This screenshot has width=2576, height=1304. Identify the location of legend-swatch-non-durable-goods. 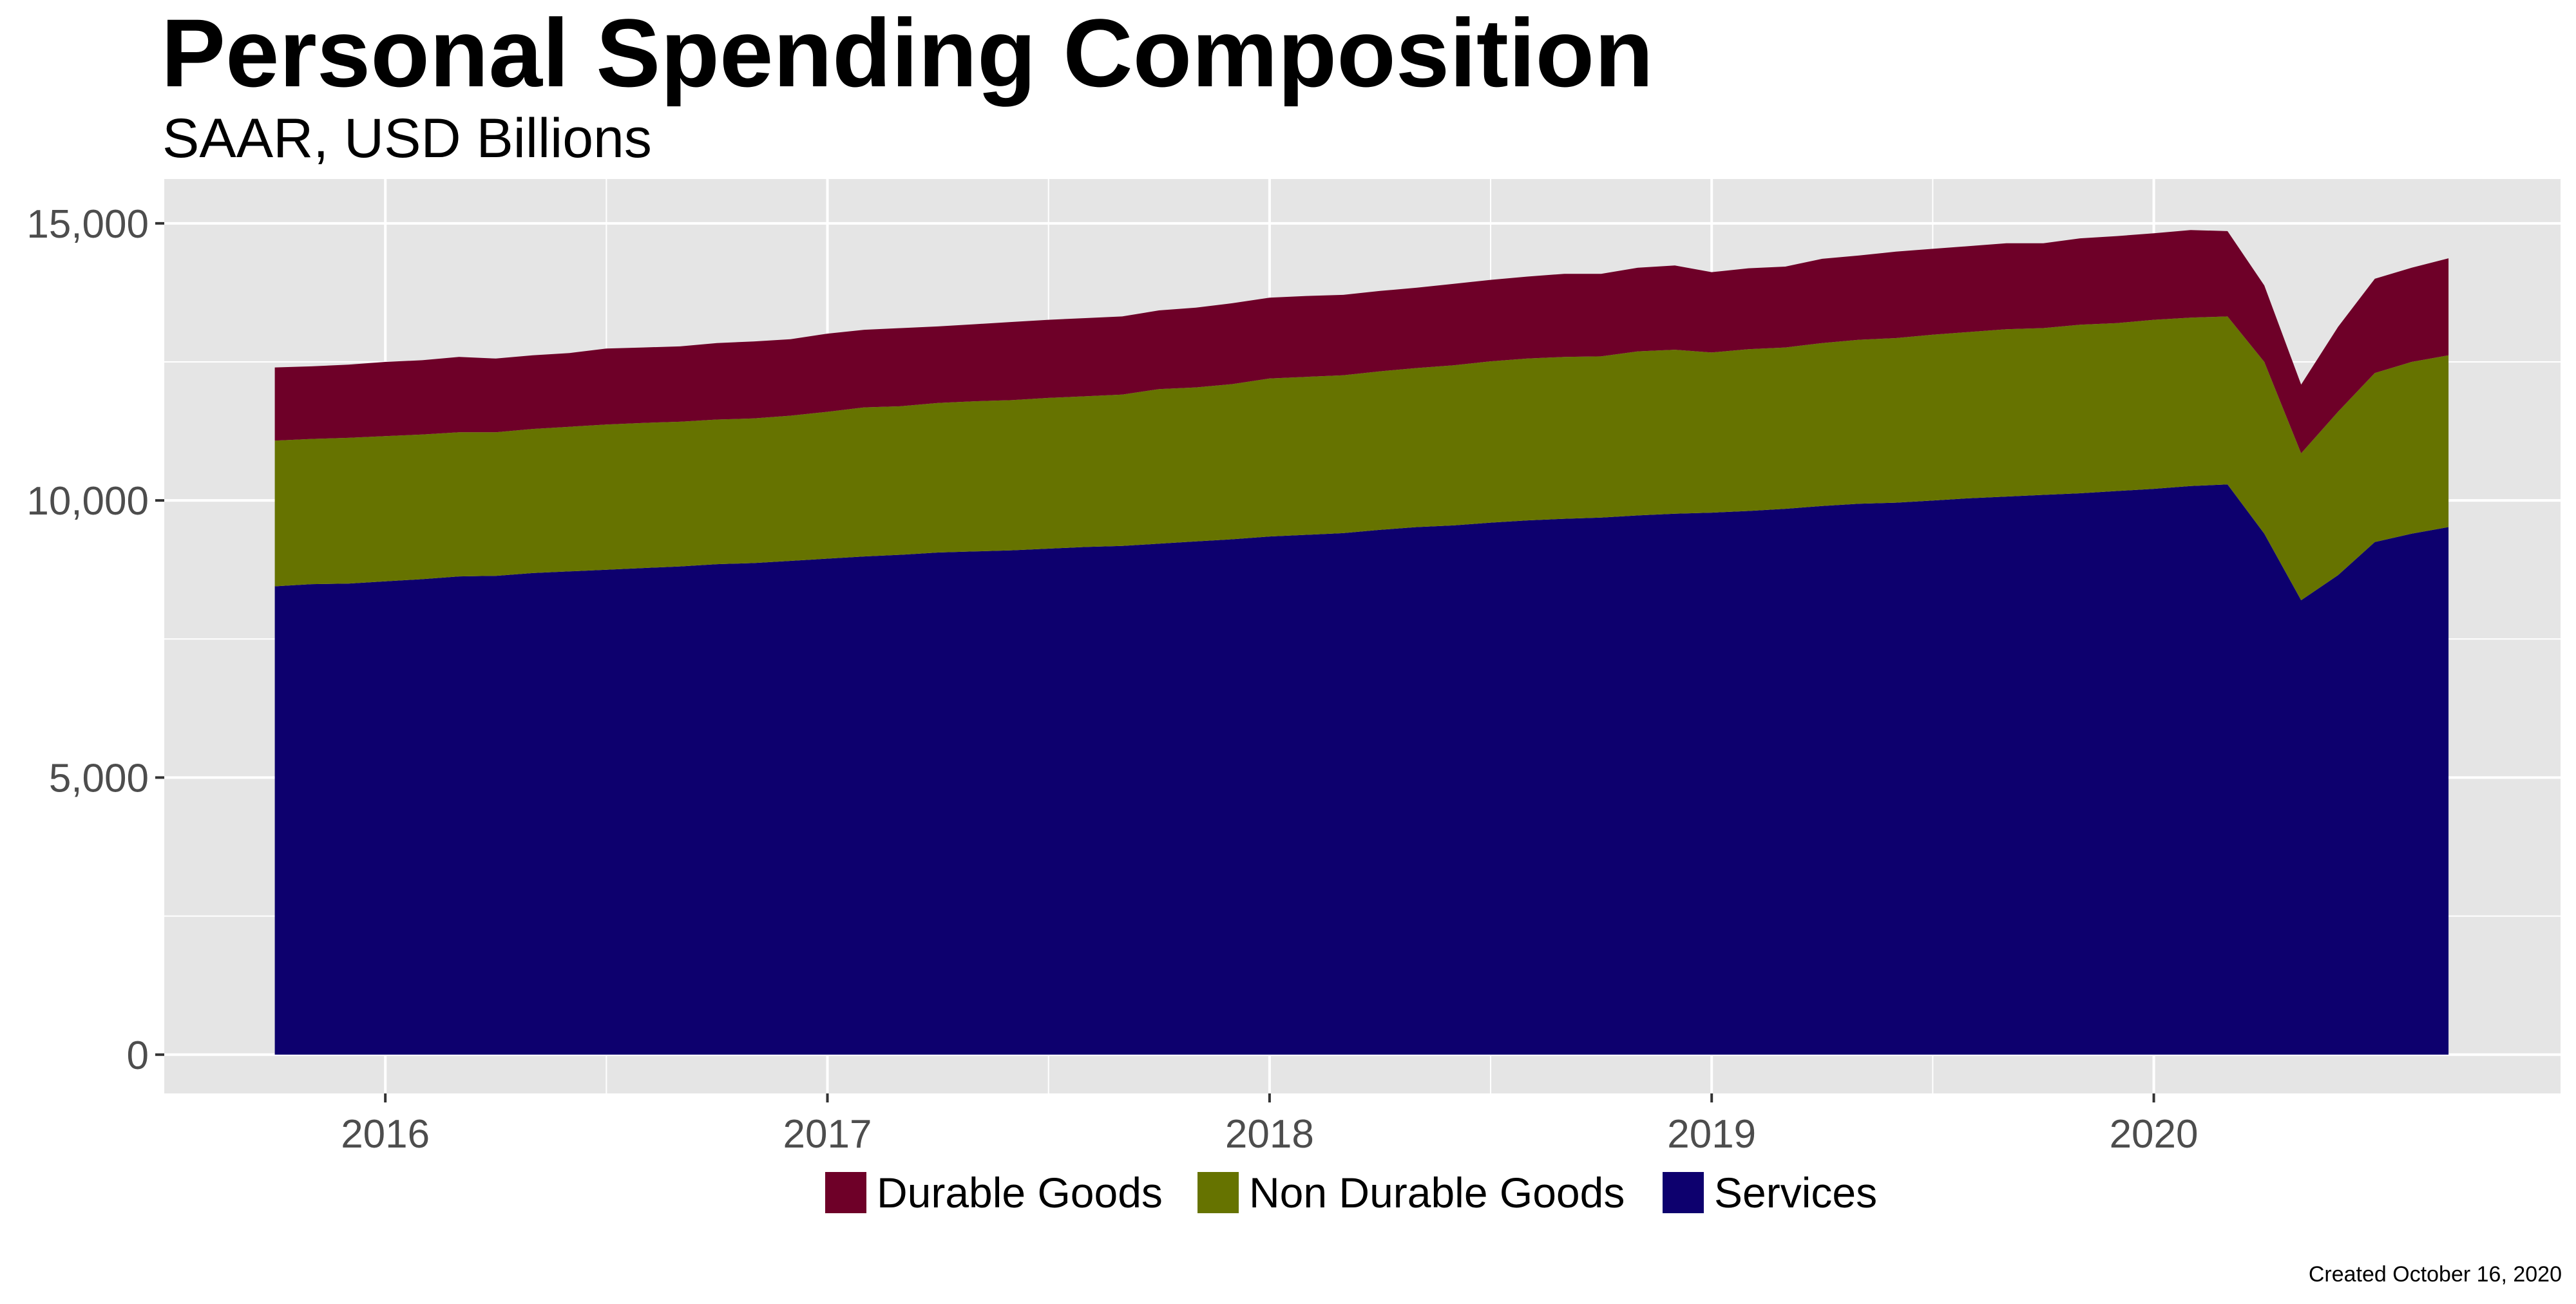
(1218, 1192).